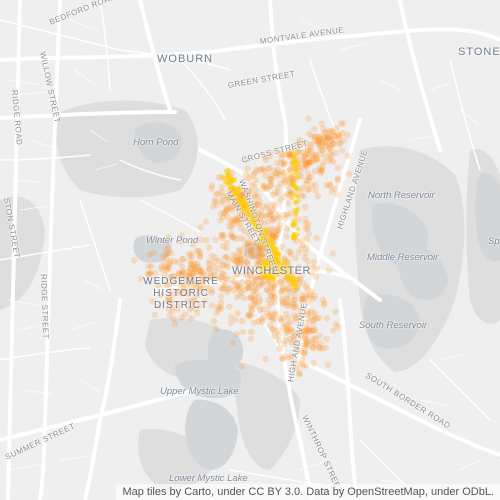 The image size is (500, 500). Describe the element at coordinates (45, 306) in the screenshot. I see `label-ridge-street: RIDGE STREET` at that location.